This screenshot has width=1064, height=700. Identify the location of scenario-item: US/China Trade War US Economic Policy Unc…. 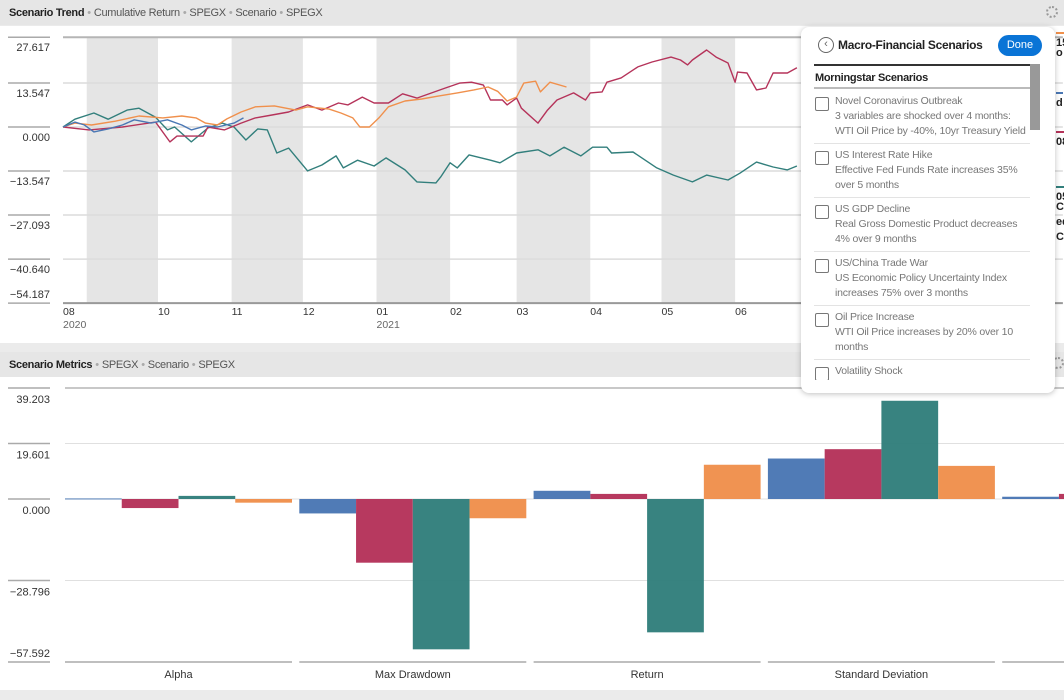
(922, 279).